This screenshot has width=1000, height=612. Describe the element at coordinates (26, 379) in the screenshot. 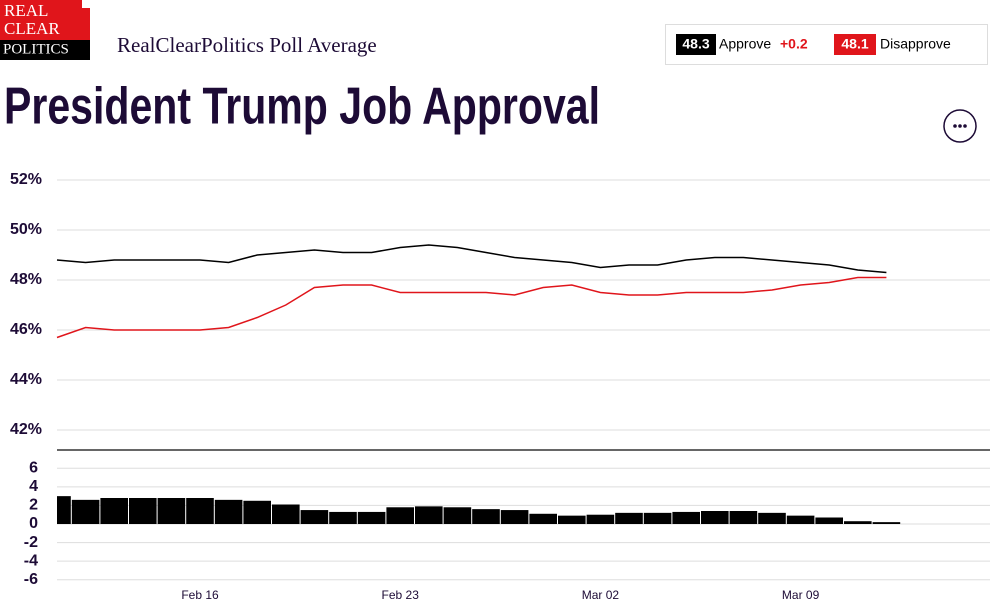

I see `y-tick-label: 44%` at that location.